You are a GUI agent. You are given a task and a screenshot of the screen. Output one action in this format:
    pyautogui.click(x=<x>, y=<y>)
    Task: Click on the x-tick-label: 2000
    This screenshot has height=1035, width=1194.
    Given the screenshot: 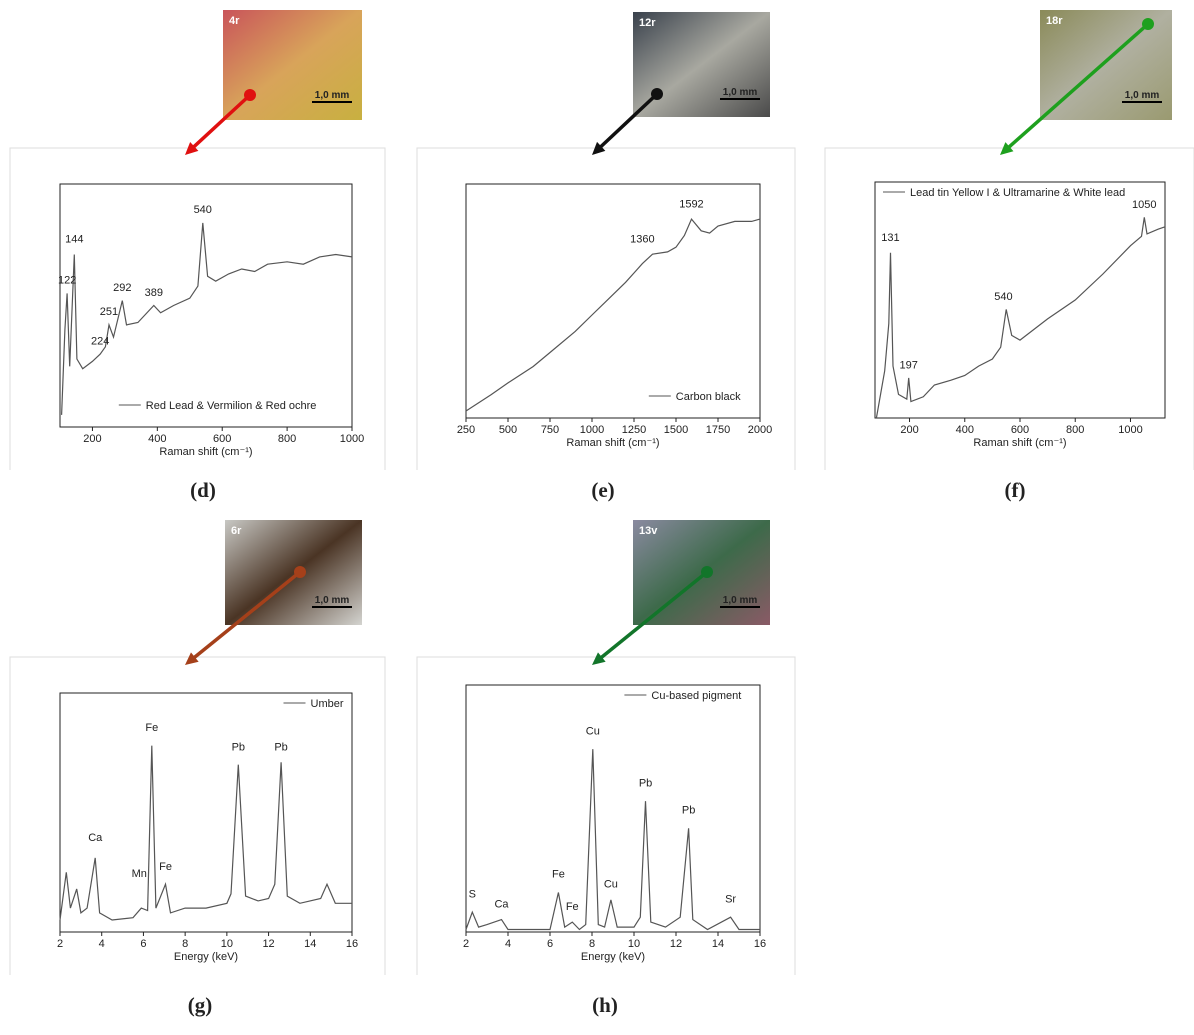 What is the action you would take?
    pyautogui.click(x=760, y=430)
    